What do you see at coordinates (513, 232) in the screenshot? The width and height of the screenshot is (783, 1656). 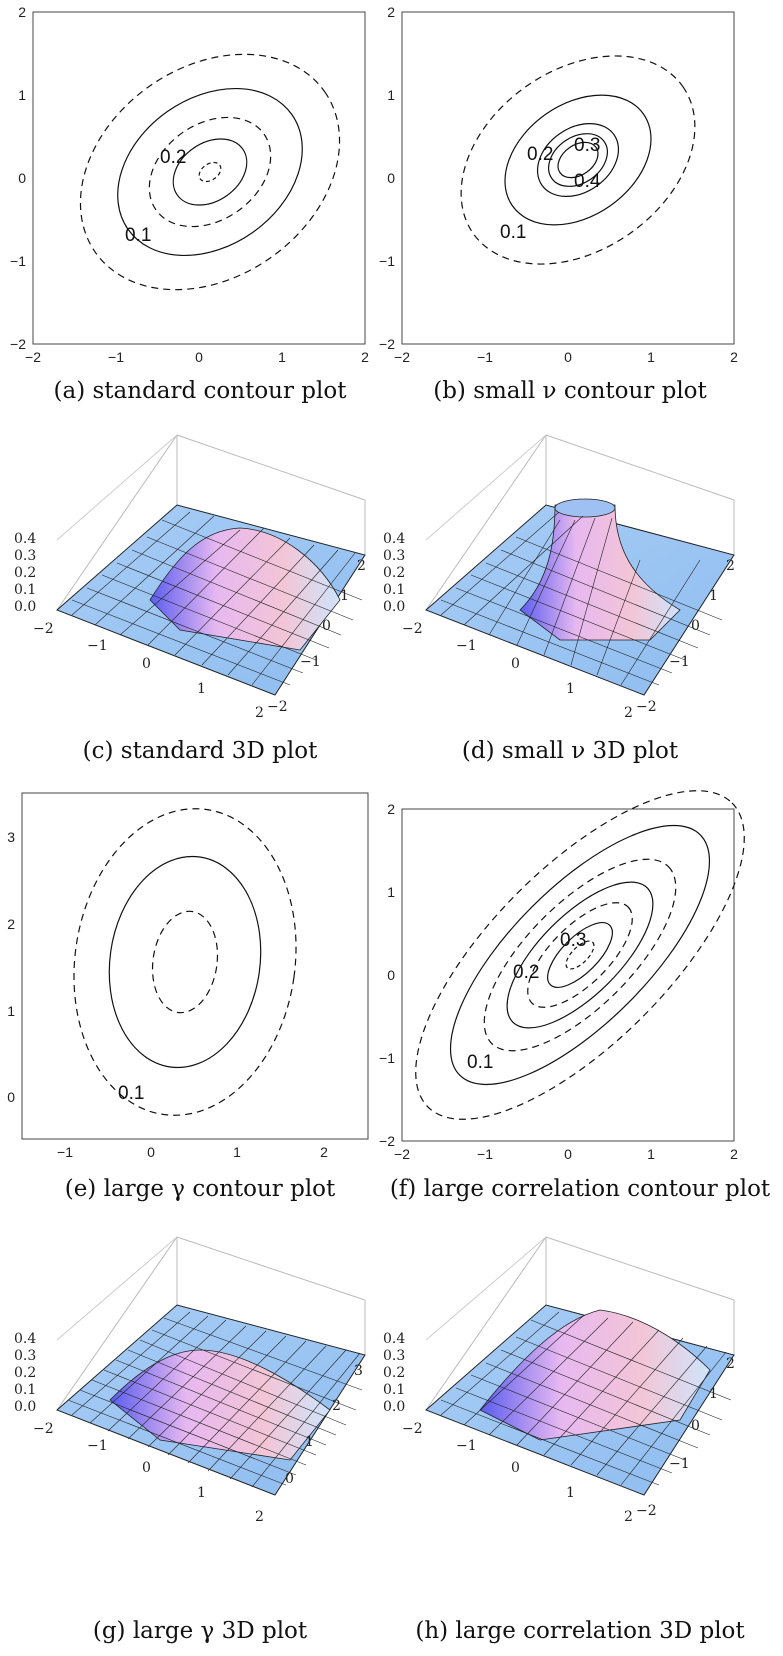 I see `b-contour-label-01: 0.1` at bounding box center [513, 232].